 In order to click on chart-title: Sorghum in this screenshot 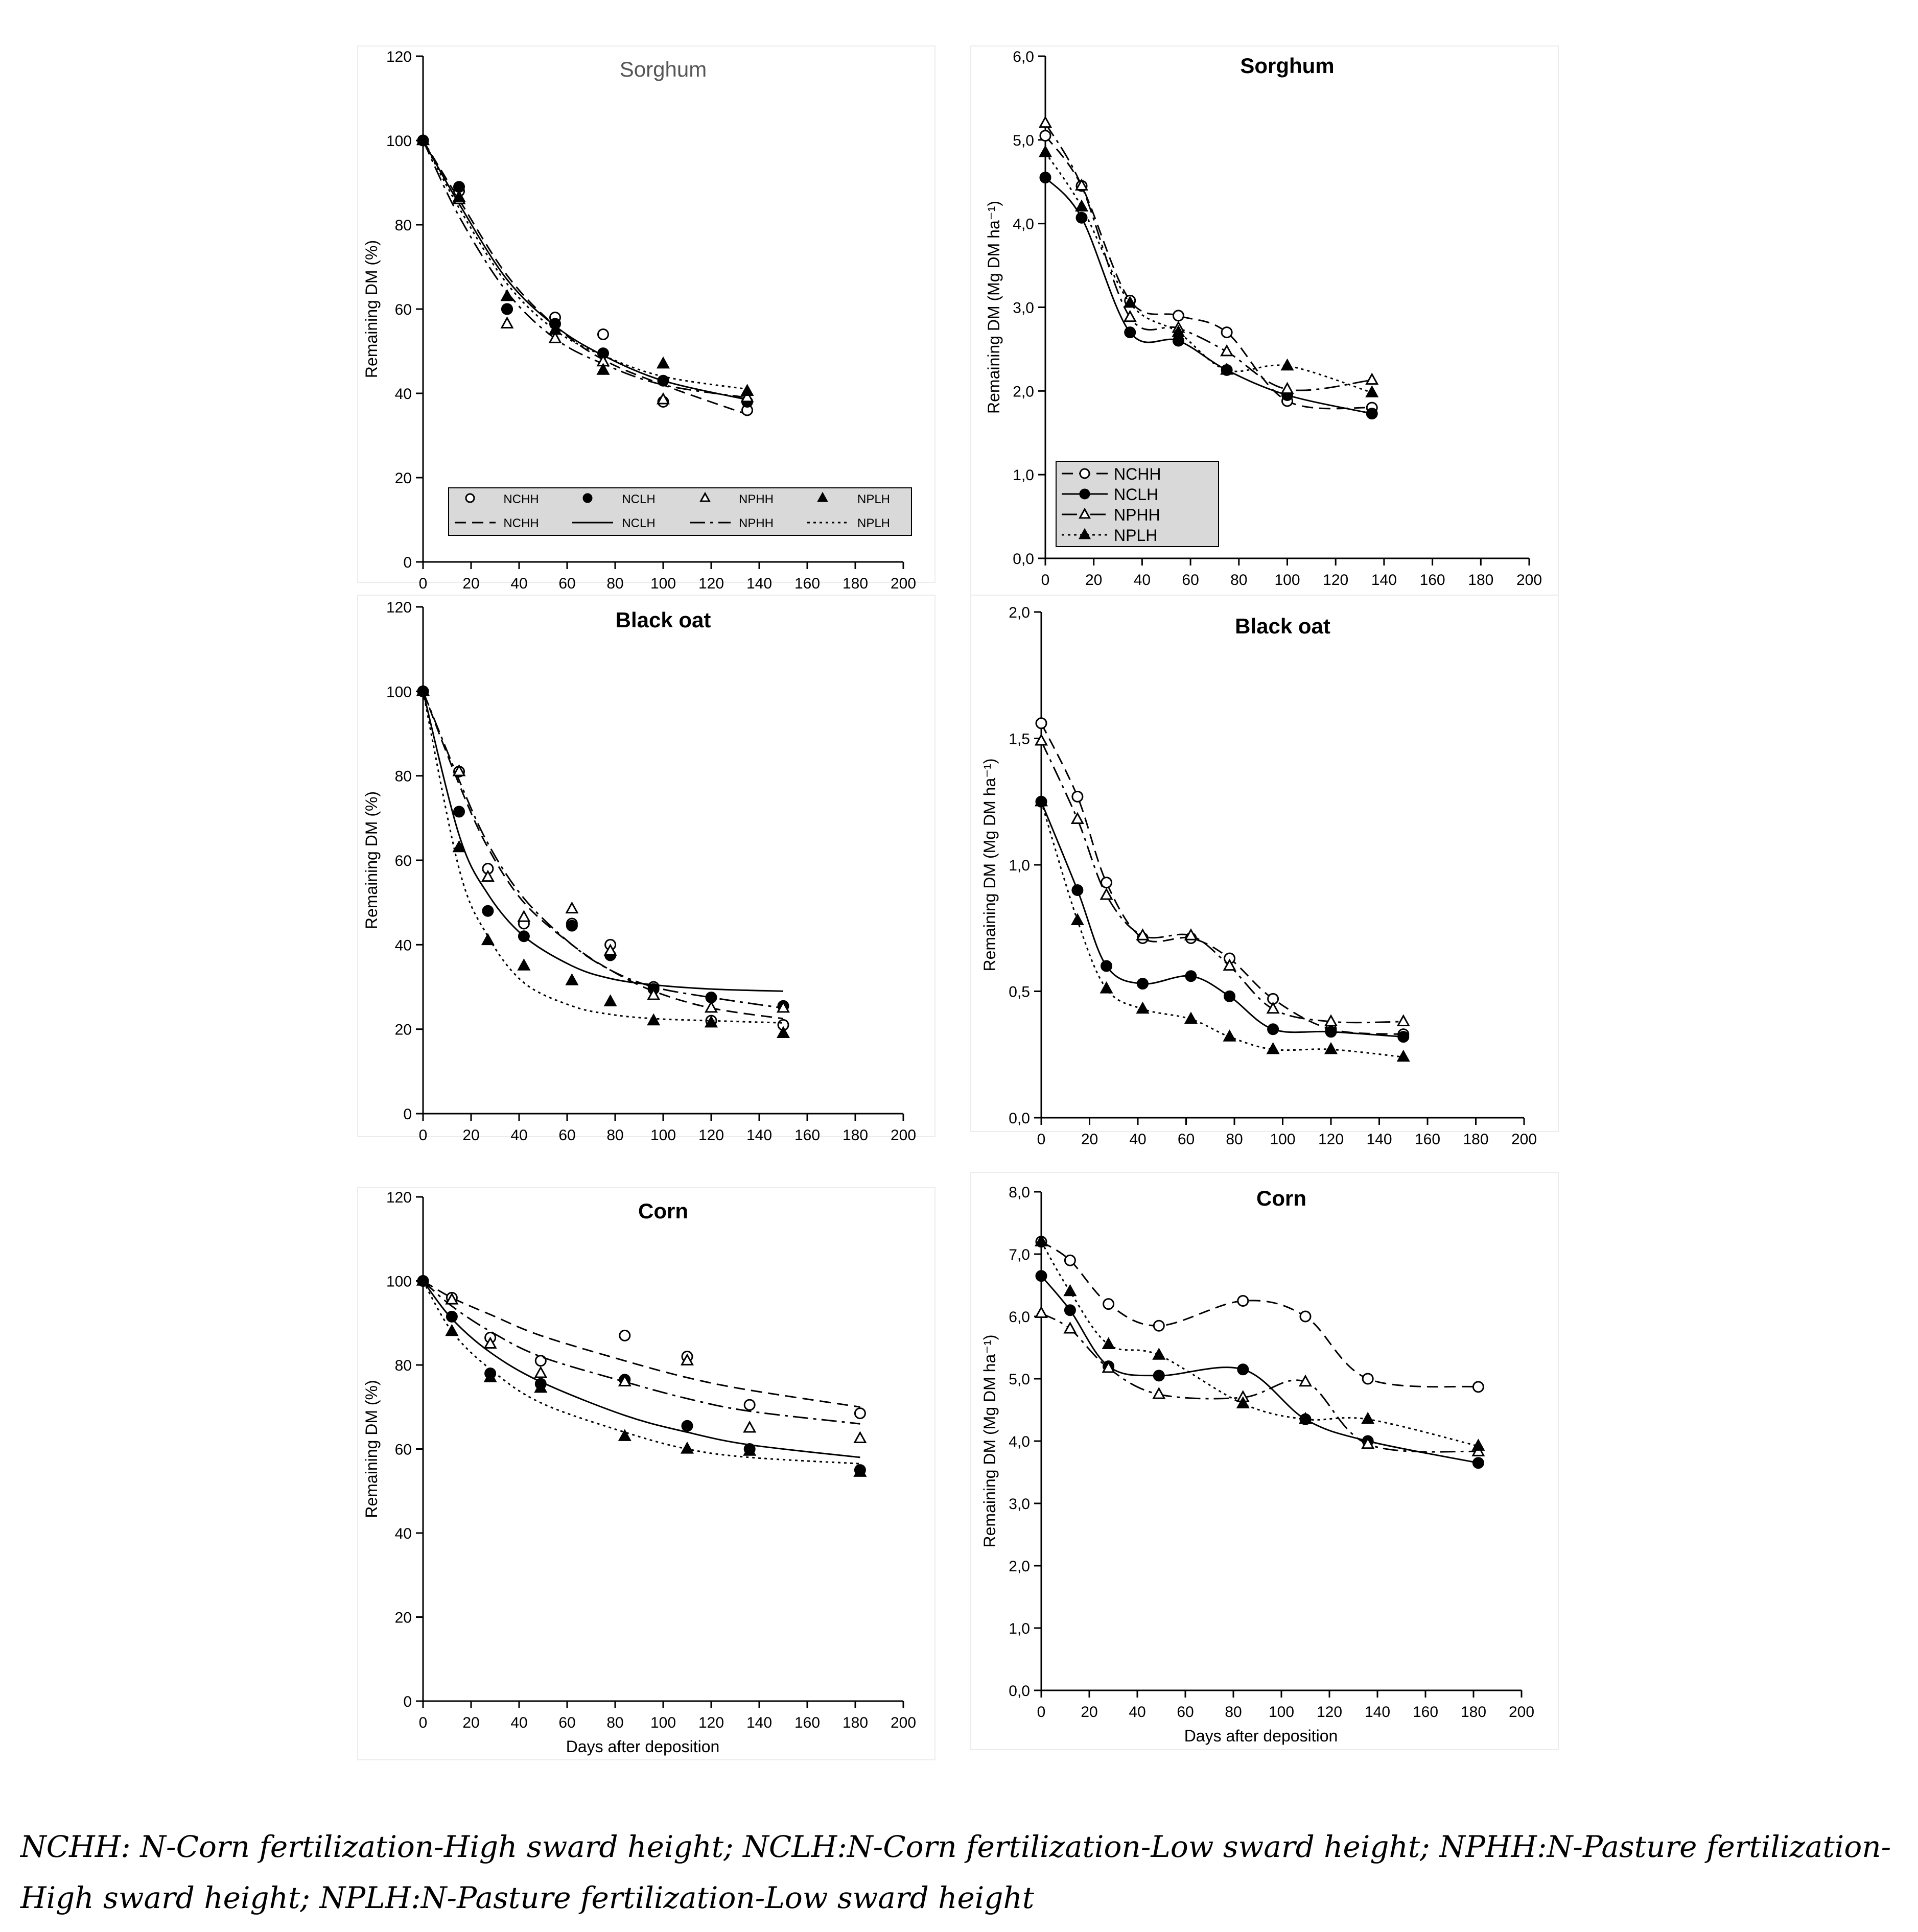, I will do `click(1287, 66)`.